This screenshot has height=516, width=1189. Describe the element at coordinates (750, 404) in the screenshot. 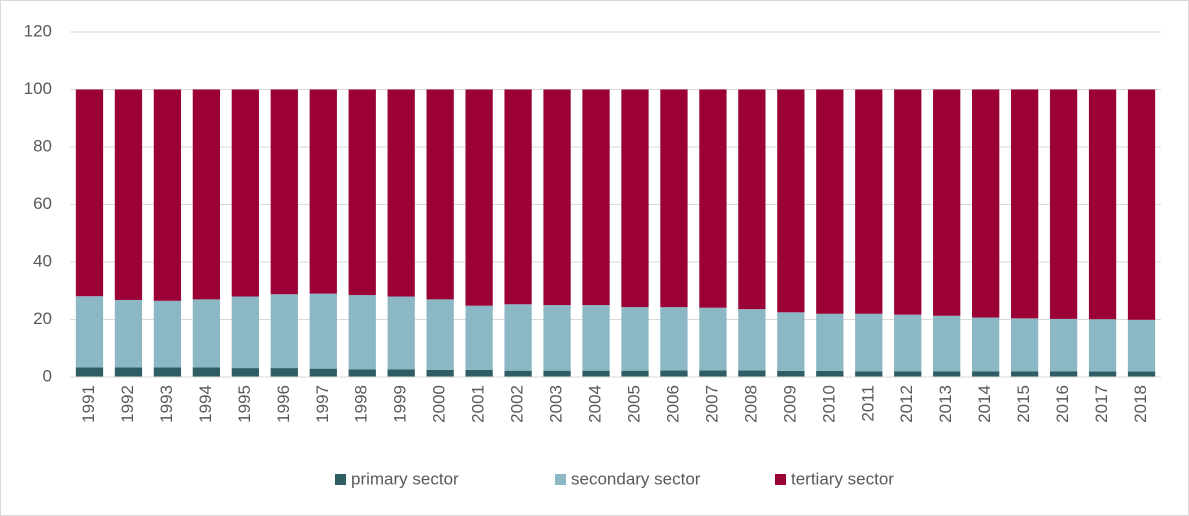

I see `x-tick-label: 2008` at that location.